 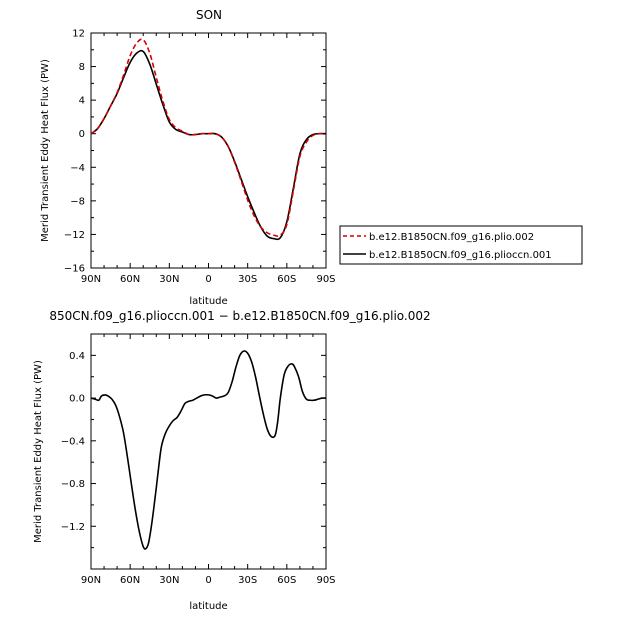 What do you see at coordinates (91, 279) in the screenshot?
I see `chart-top-x-tick-label: 90N` at bounding box center [91, 279].